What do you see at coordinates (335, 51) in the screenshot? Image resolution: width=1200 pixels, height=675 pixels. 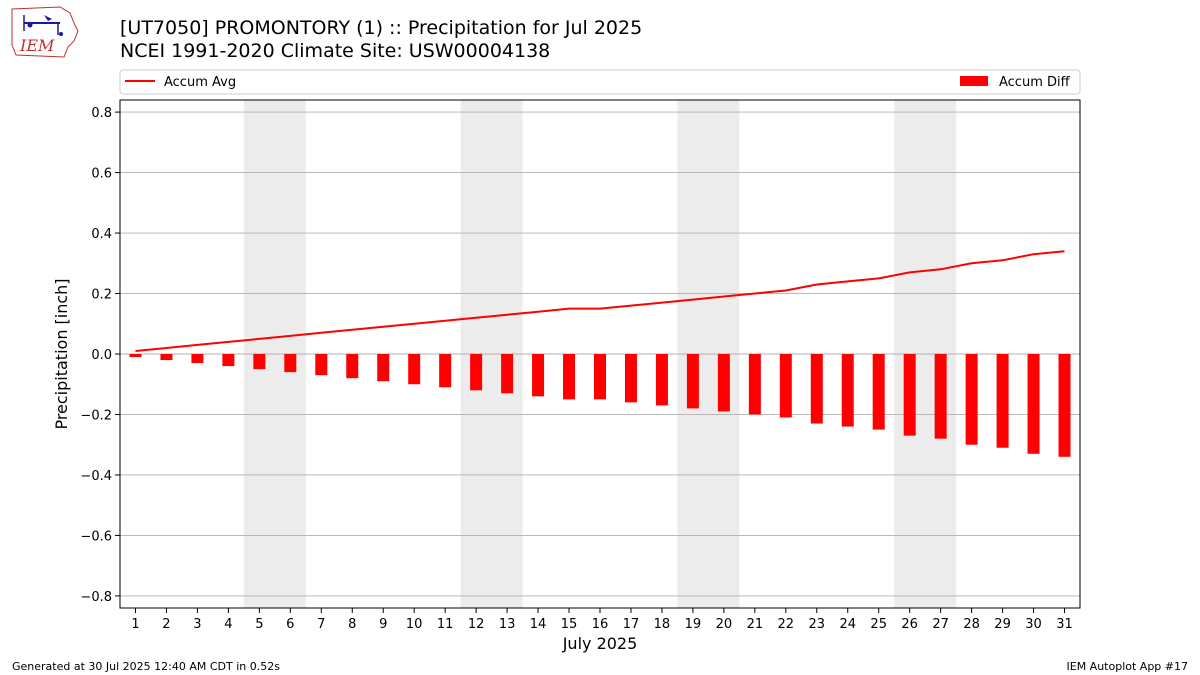 I see `chart-subtitle: NCEI 1991-2020 Climate Site: USW00004138` at bounding box center [335, 51].